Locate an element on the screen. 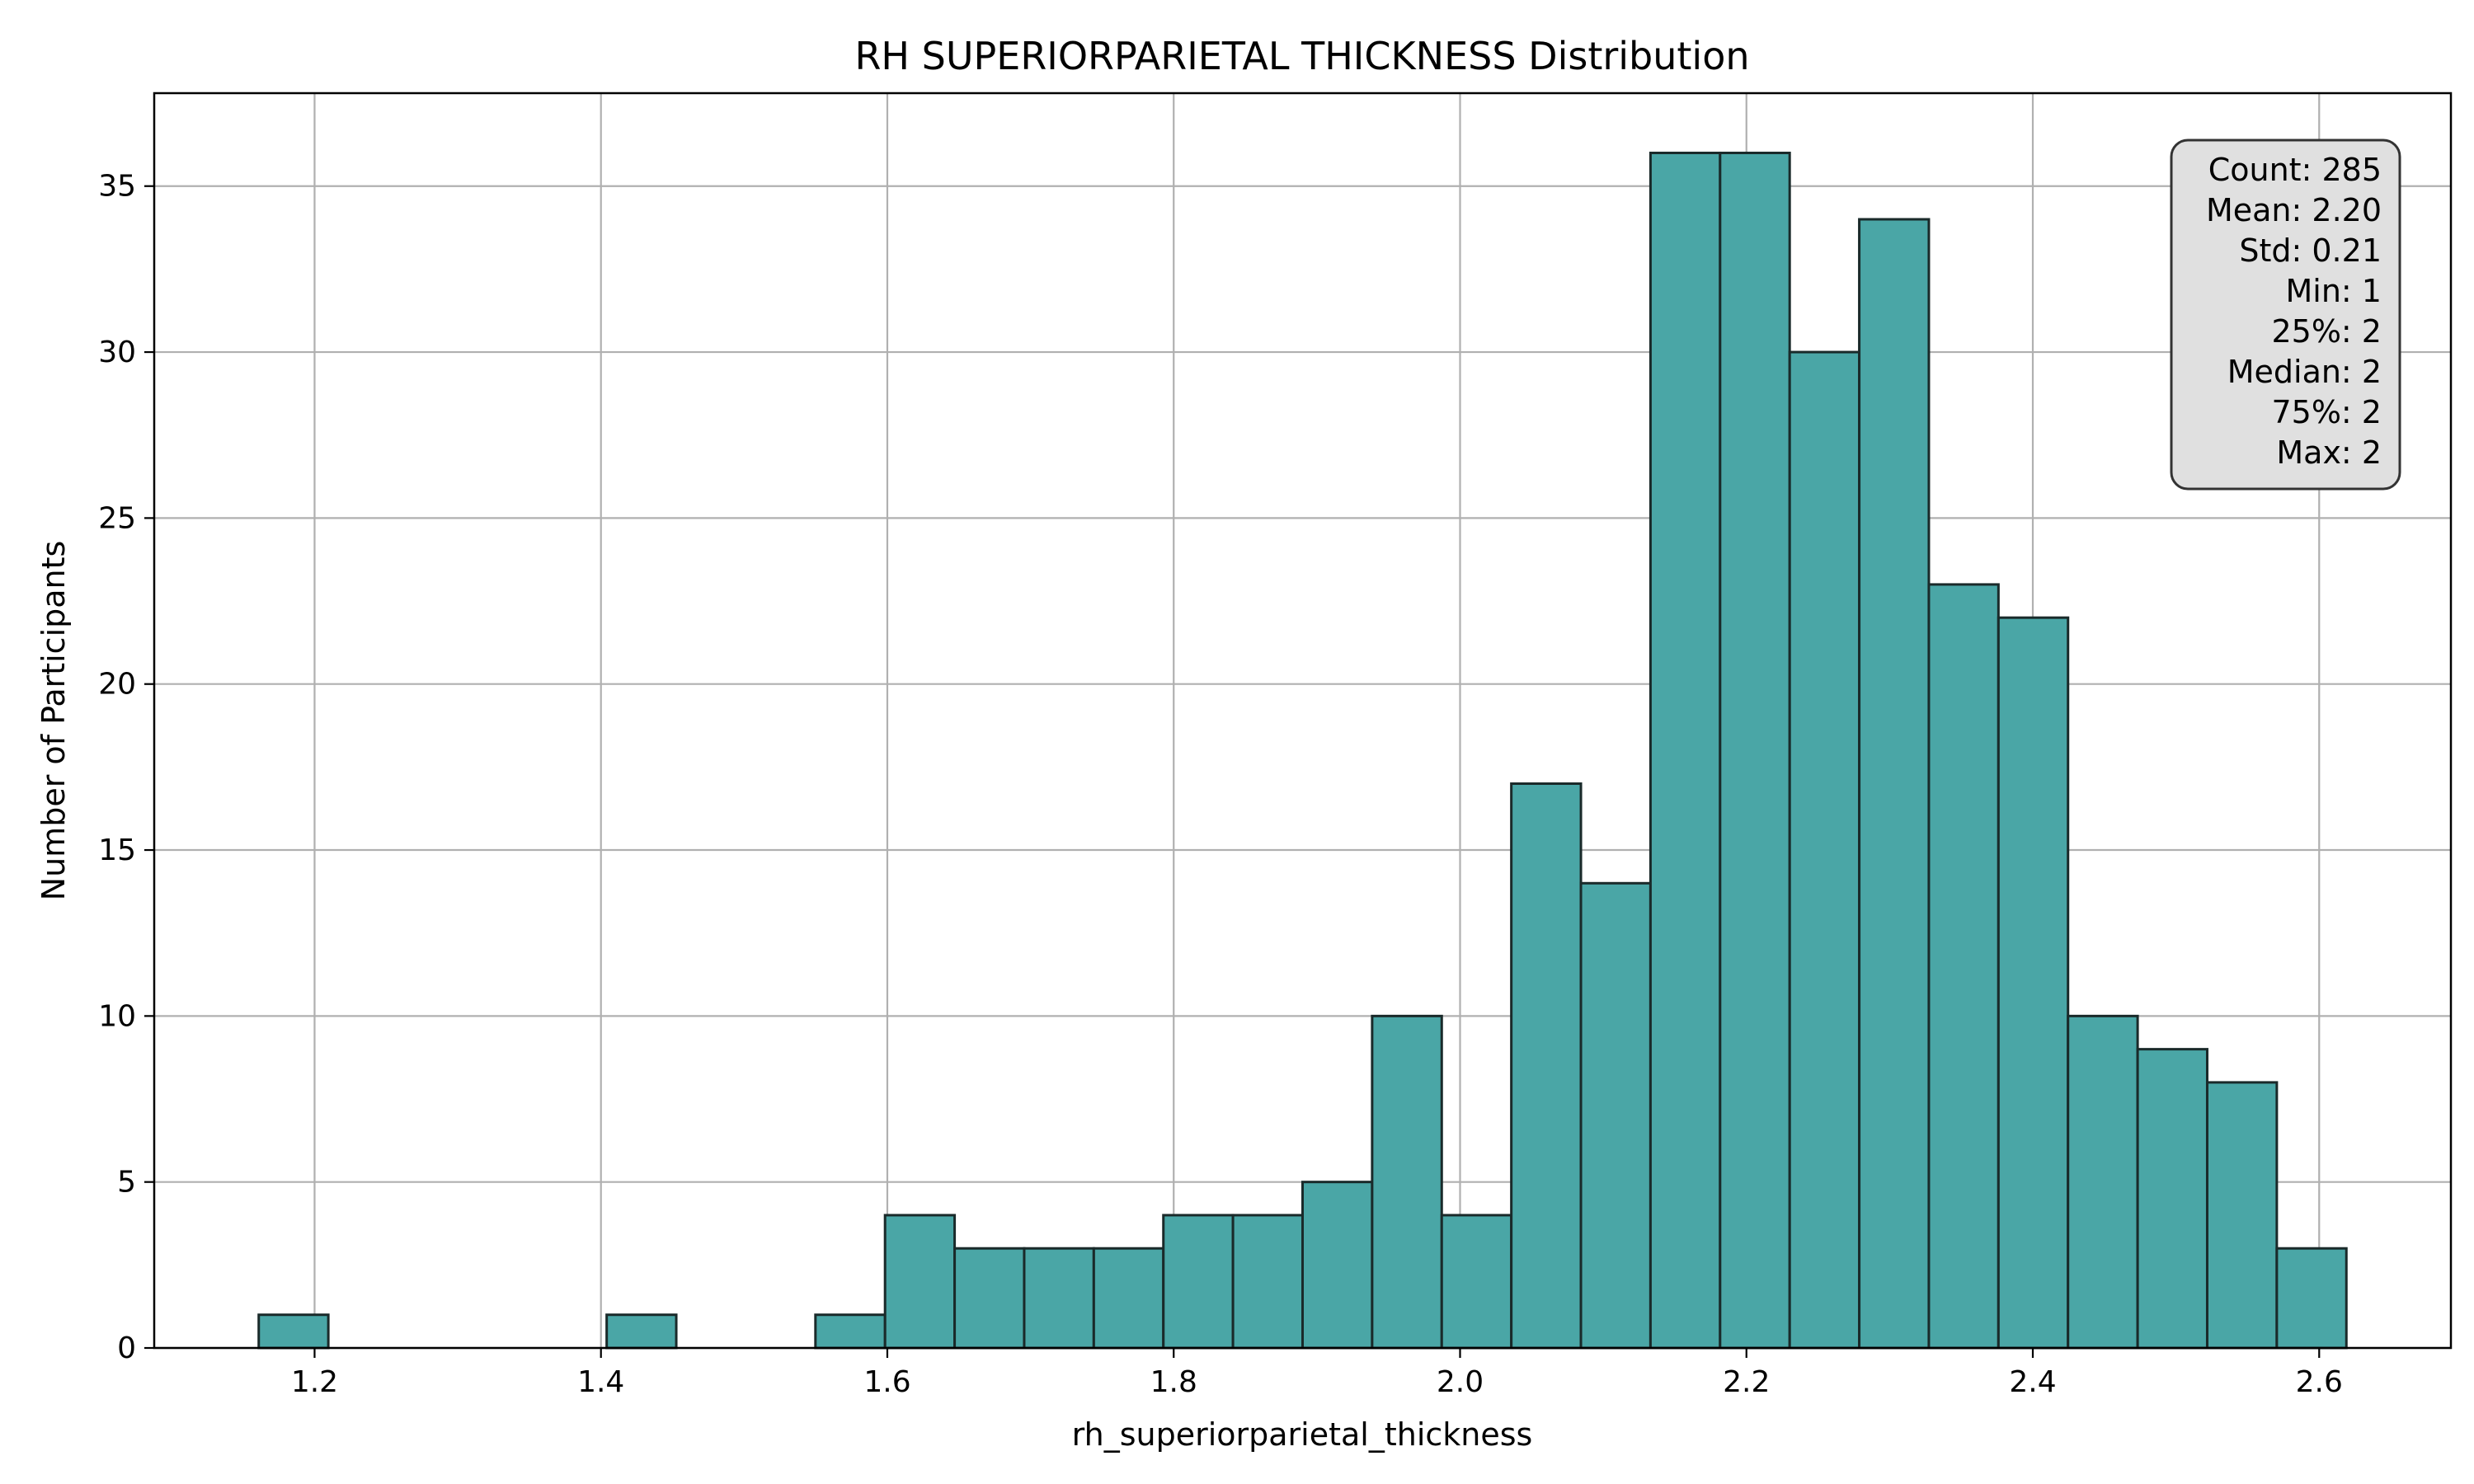  y-axis-title: Number of Participants is located at coordinates (53, 721).